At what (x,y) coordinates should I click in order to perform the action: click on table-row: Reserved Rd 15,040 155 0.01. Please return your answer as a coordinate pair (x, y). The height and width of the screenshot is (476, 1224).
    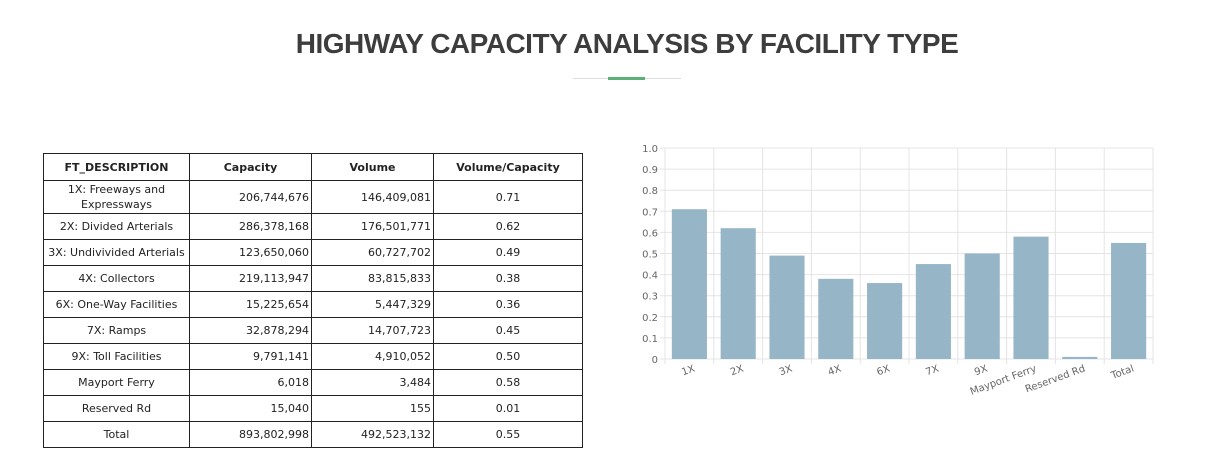
    Looking at the image, I should click on (313, 408).